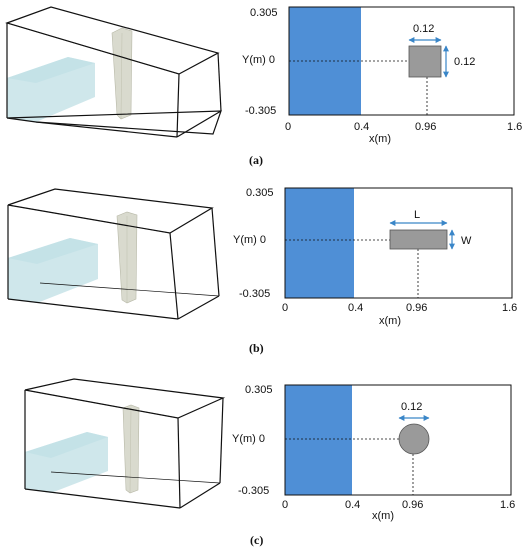 The width and height of the screenshot is (525, 550). I want to click on panel-c-caption: (c), so click(256, 540).